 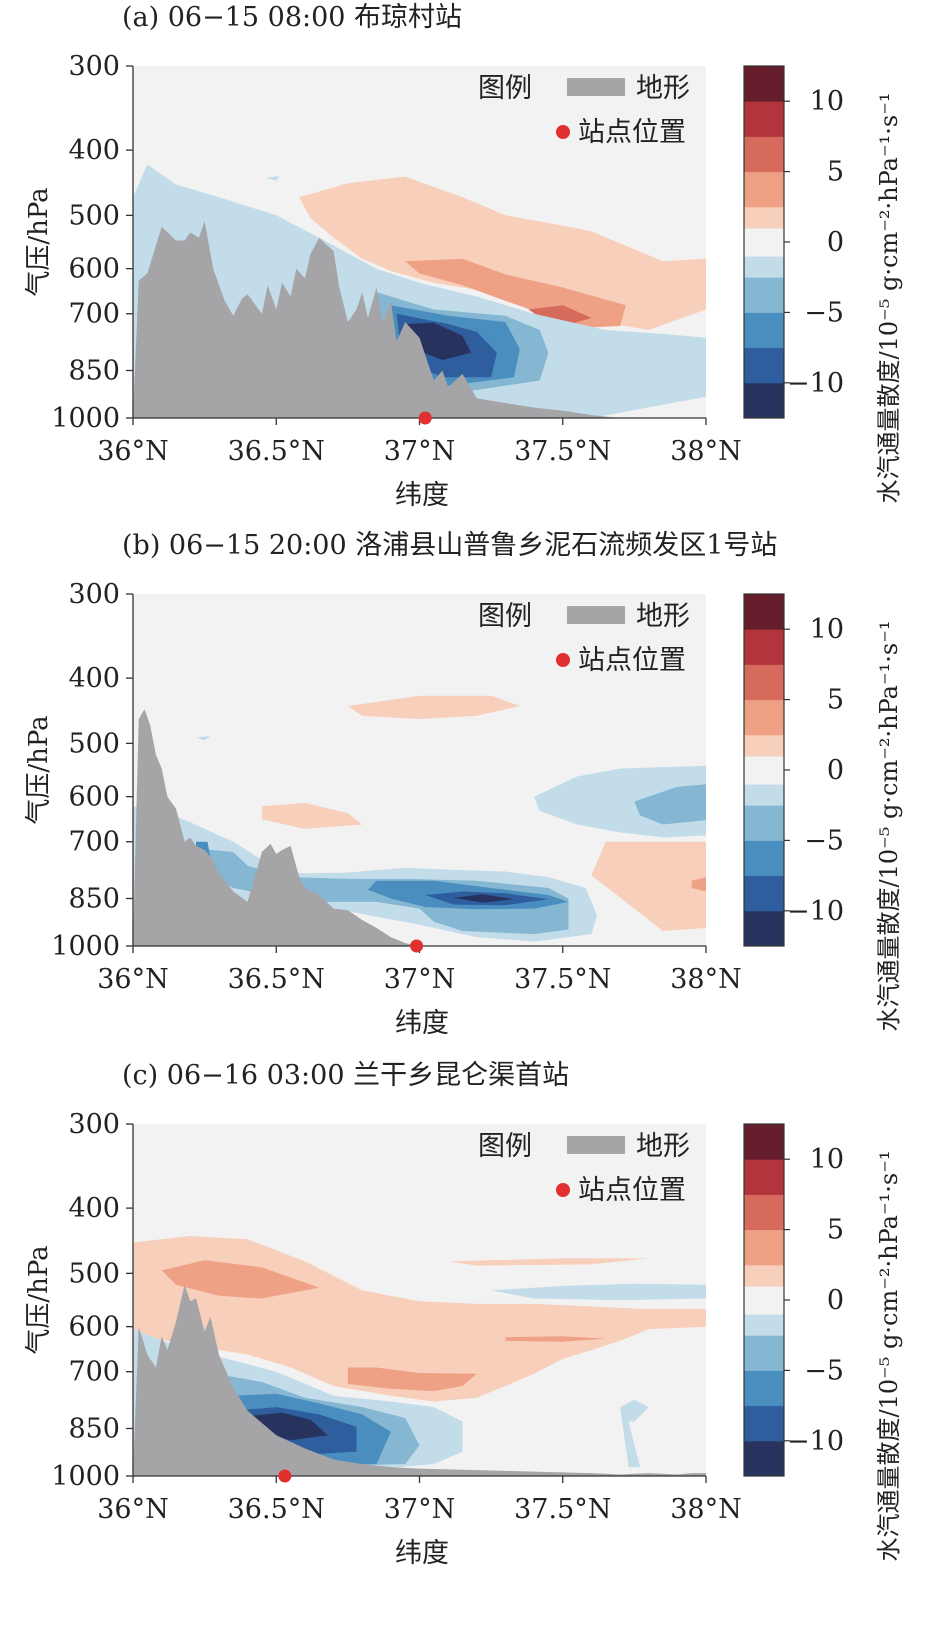 What do you see at coordinates (419, 451) in the screenshot?
I see `x-tick-label: 37°N` at bounding box center [419, 451].